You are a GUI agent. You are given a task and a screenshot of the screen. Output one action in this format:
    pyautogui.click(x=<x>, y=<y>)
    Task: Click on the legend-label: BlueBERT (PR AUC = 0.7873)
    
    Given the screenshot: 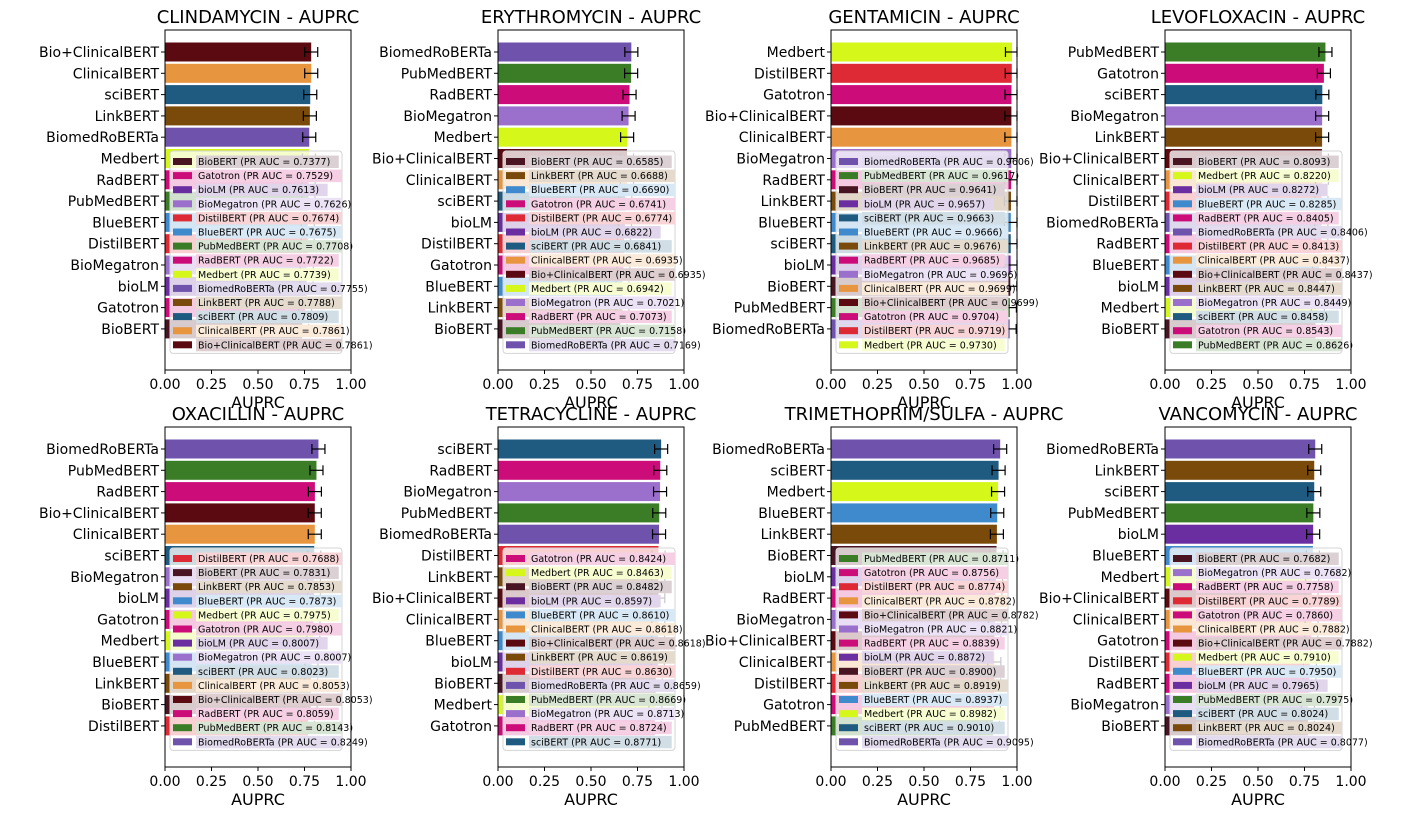 What is the action you would take?
    pyautogui.click(x=267, y=601)
    